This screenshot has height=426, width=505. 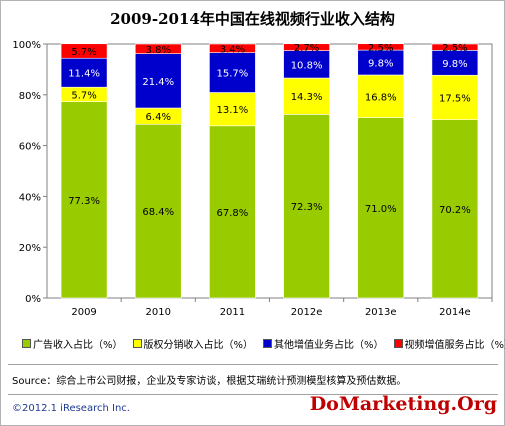 I want to click on data-label: 70.2%, so click(x=455, y=210).